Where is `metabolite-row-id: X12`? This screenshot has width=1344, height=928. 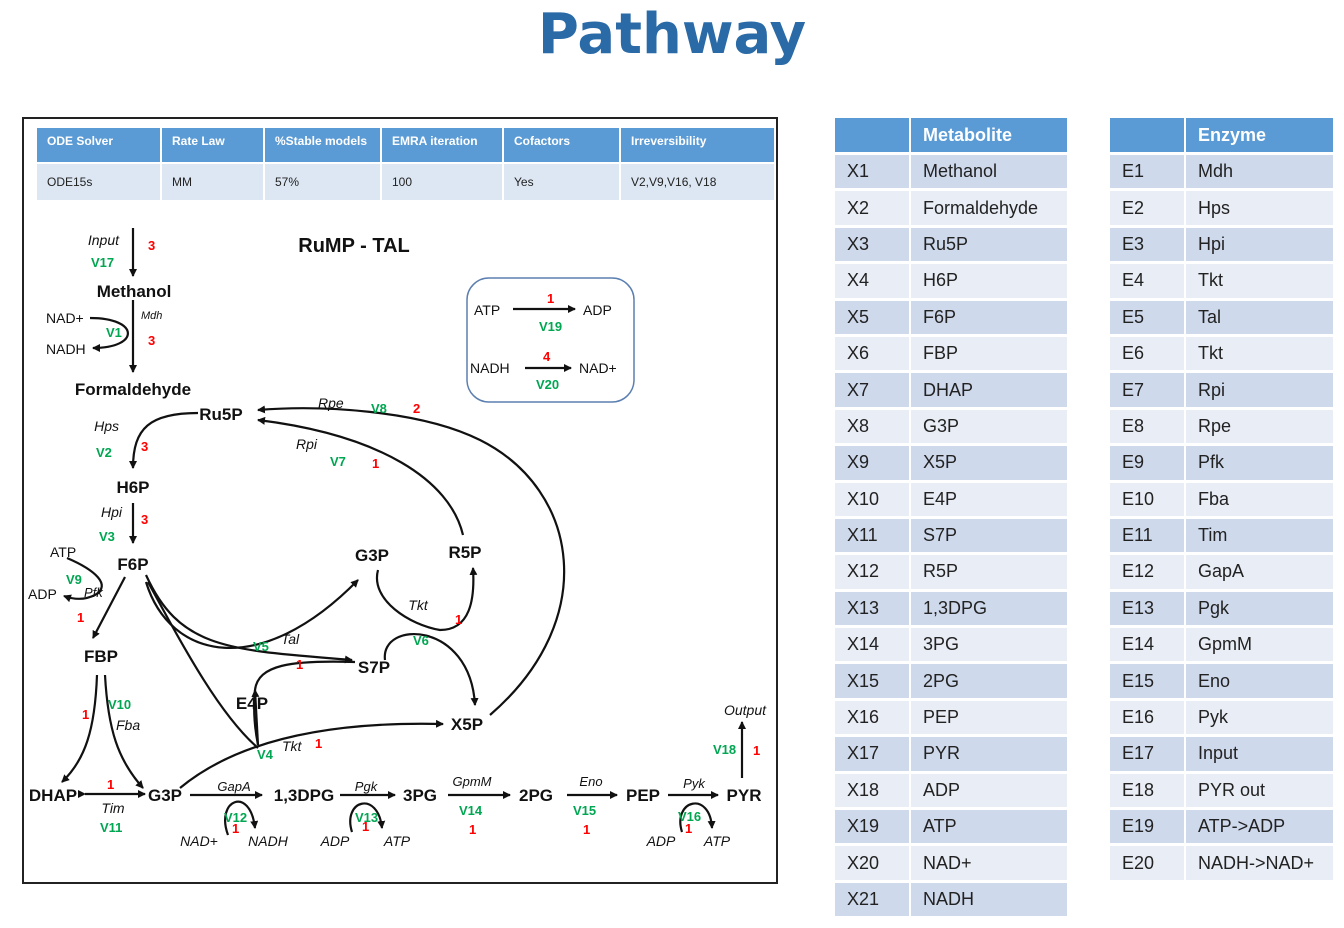
metabolite-row-id: X12 is located at coordinates (873, 572).